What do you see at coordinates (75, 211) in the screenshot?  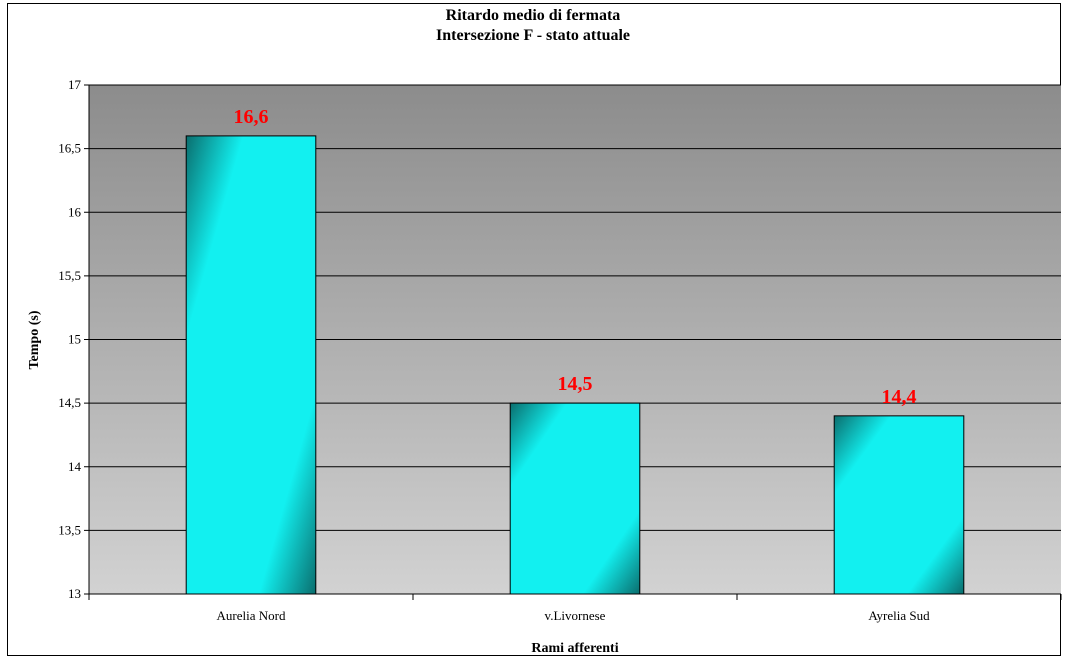 I see `y-tick-label: 16` at bounding box center [75, 211].